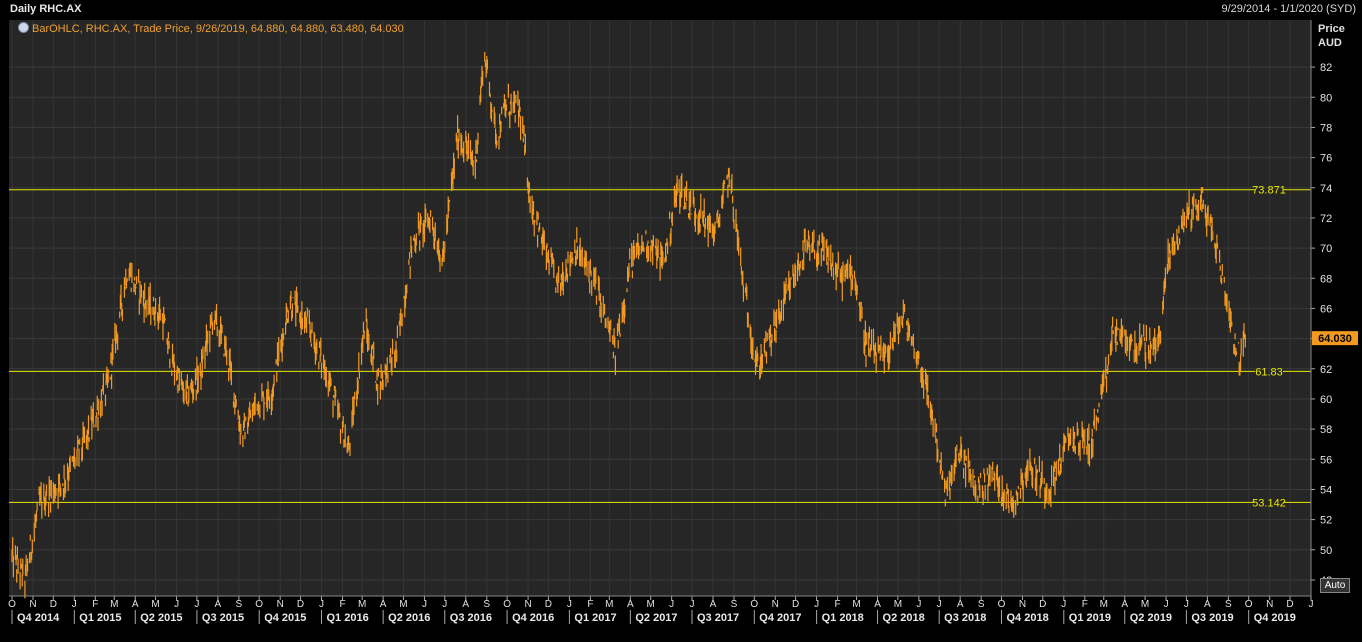 This screenshot has height=642, width=1362. I want to click on reference-line-label: 73.871, so click(1269, 191).